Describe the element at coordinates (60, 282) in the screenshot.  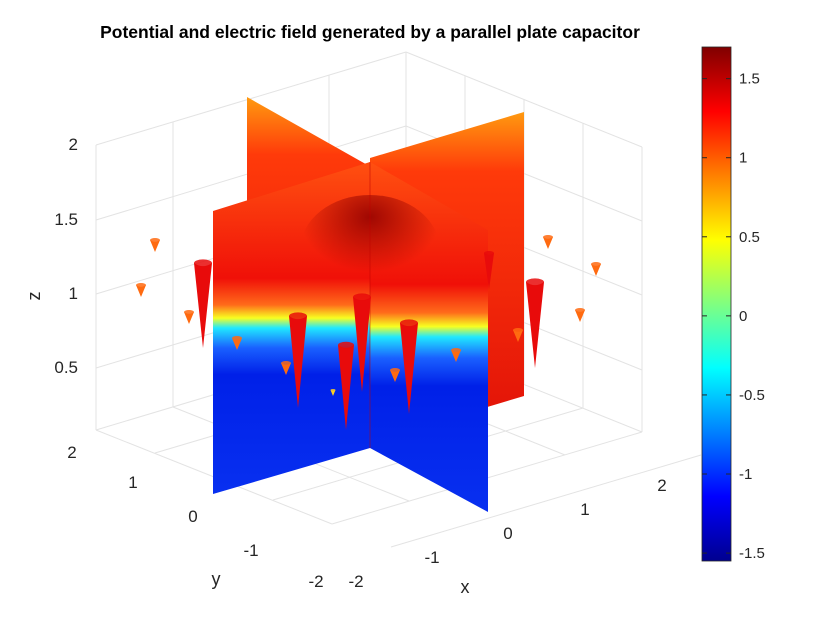
I see `z-axis: 2 1.5 1 0.5 z` at that location.